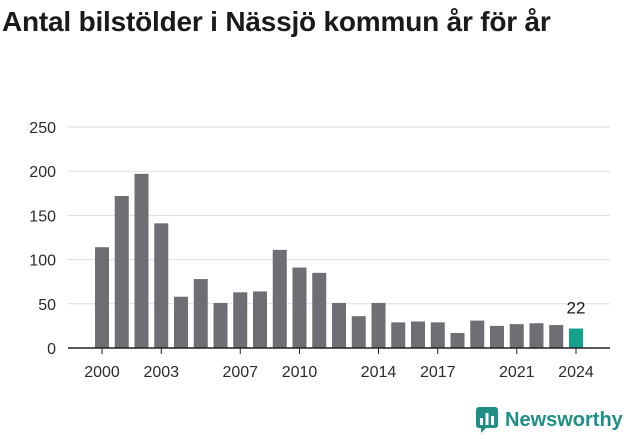  Describe the element at coordinates (42, 239) in the screenshot. I see `y-axis-ticks: 0 50 100 150 200 250` at that location.